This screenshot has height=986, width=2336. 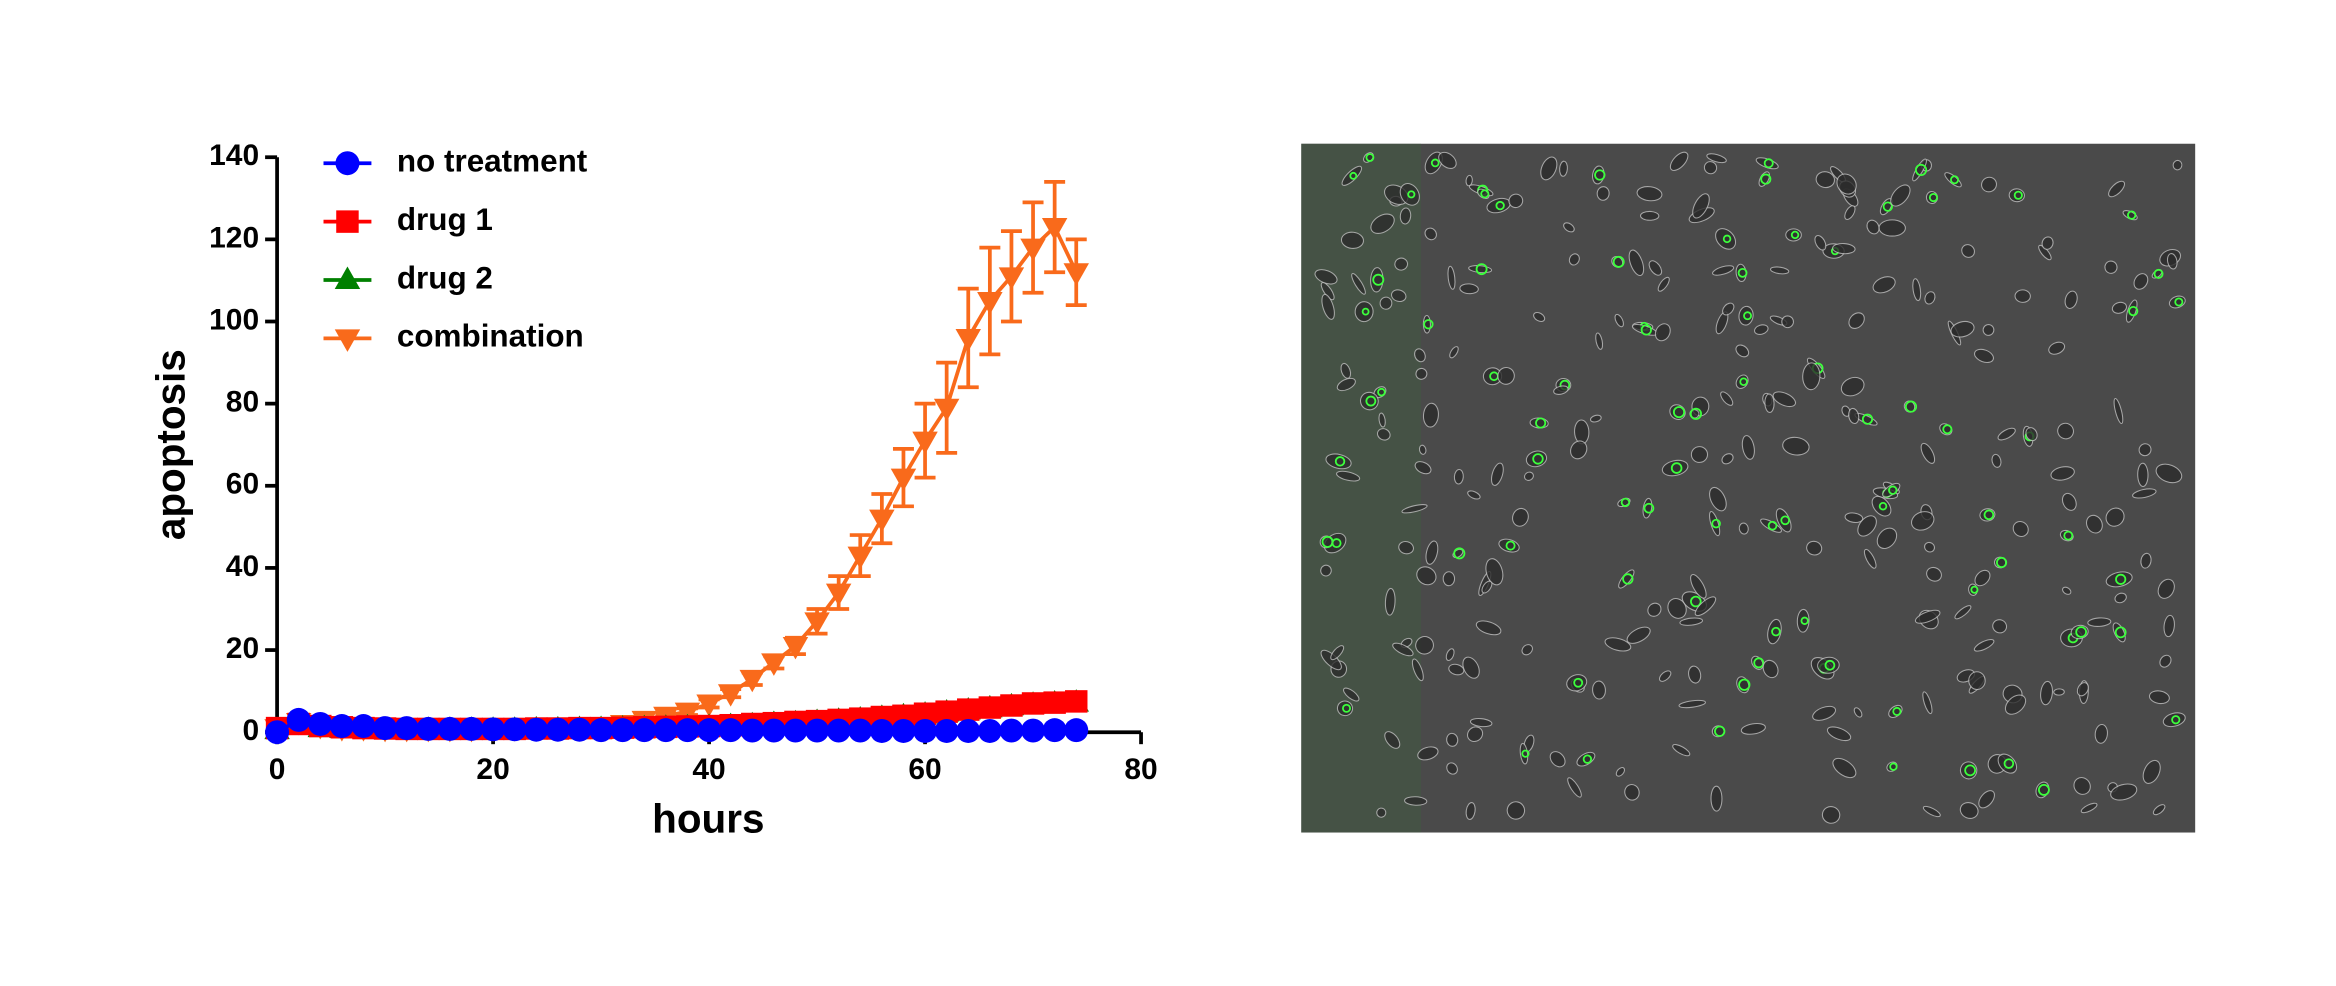 I want to click on micrograph-edge, so click(x=1361, y=488).